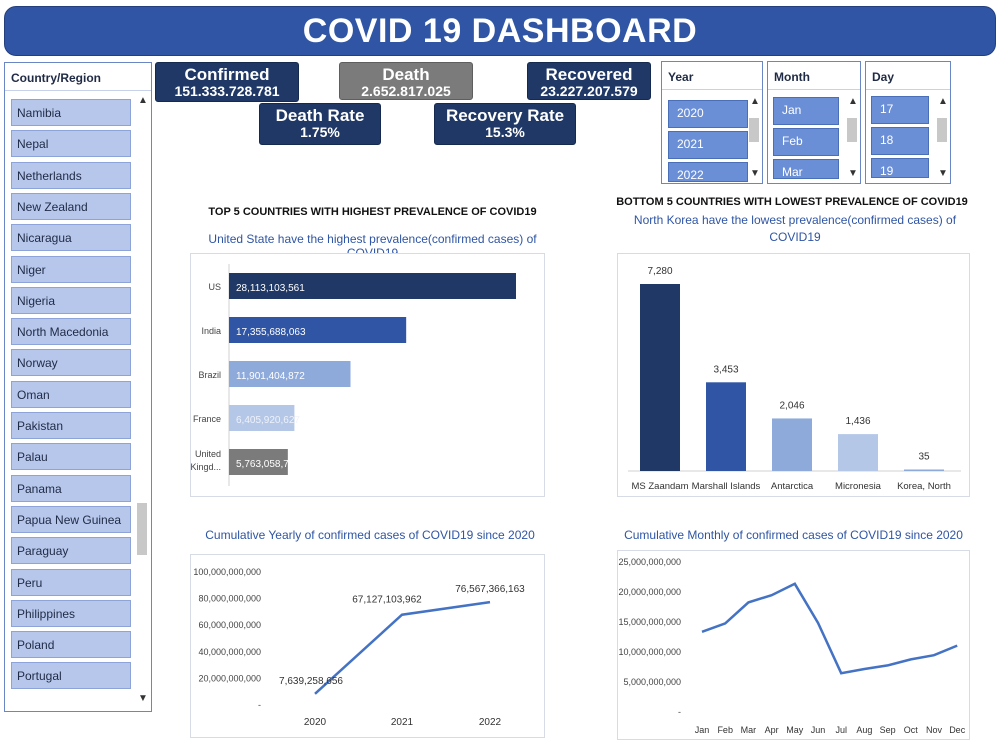 This screenshot has height=750, width=1000. I want to click on recovery-rate-label: Recovery Rate, so click(505, 115).